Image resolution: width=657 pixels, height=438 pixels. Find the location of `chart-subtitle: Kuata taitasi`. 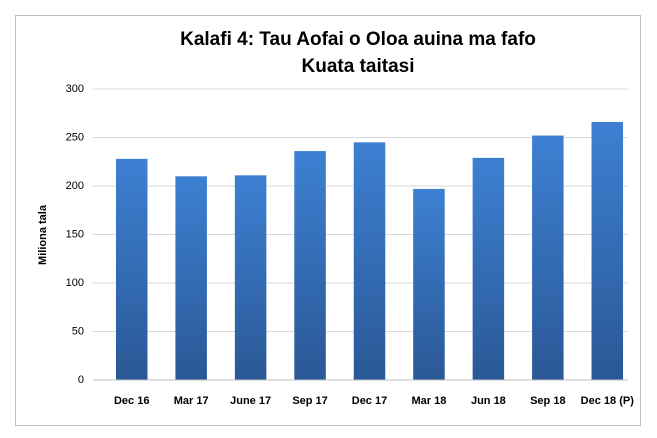

chart-subtitle: Kuata taitasi is located at coordinates (358, 66).